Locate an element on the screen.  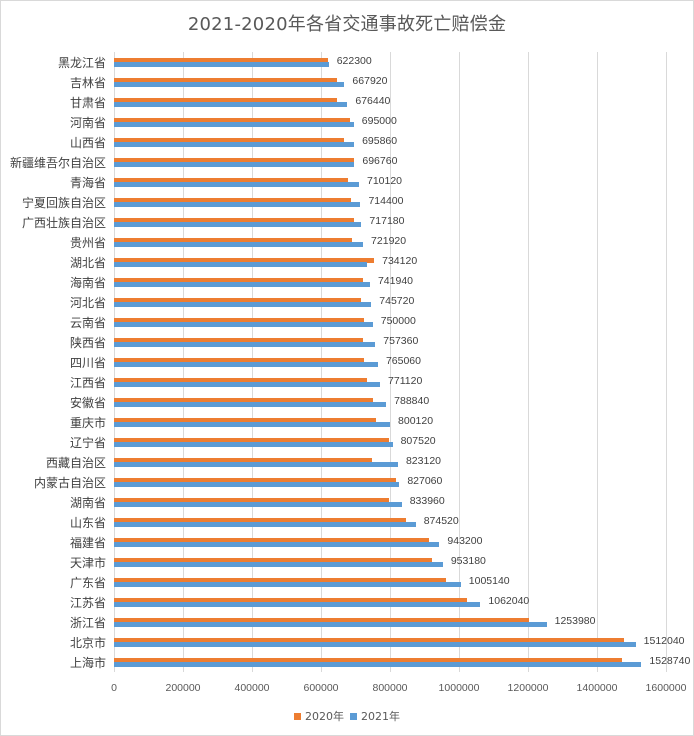
bar-row: 667920 is located at coordinates (390, 82).